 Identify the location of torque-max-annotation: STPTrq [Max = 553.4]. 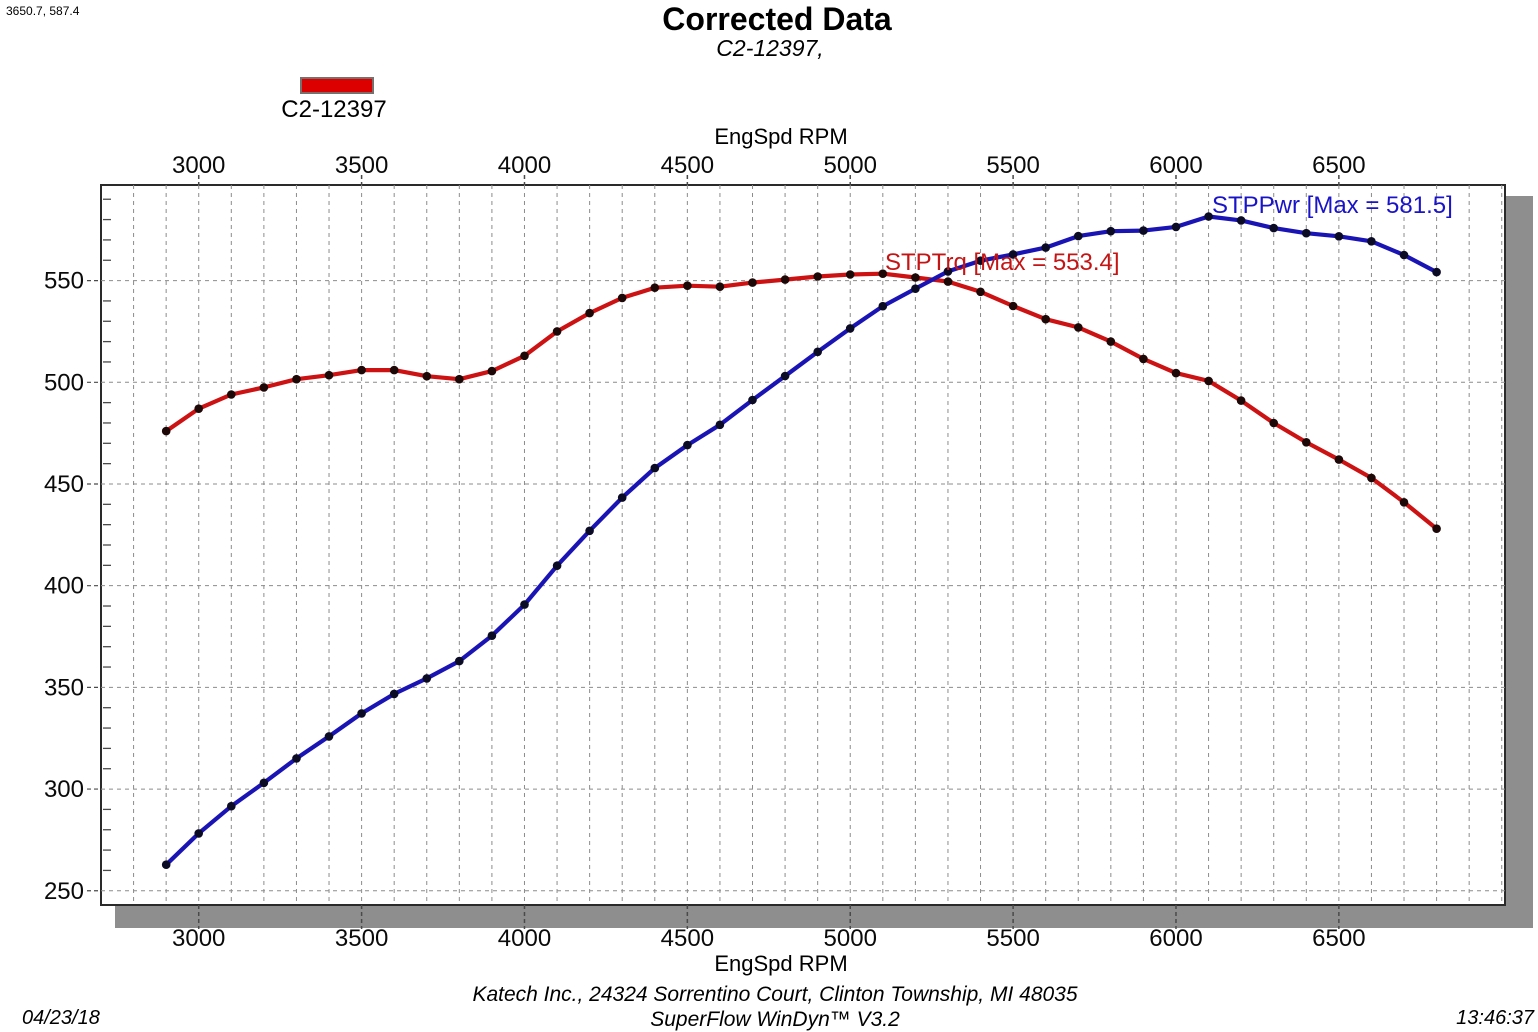
(1002, 262).